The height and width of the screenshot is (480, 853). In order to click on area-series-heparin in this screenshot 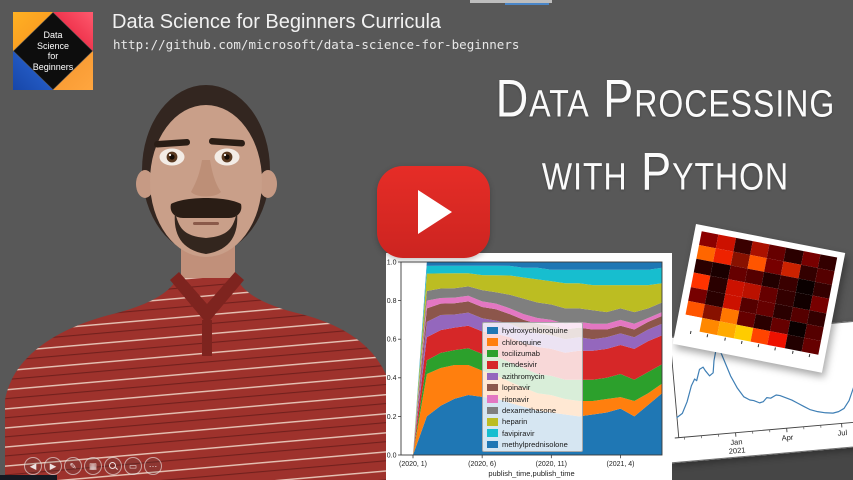, I will do `click(537, 364)`.